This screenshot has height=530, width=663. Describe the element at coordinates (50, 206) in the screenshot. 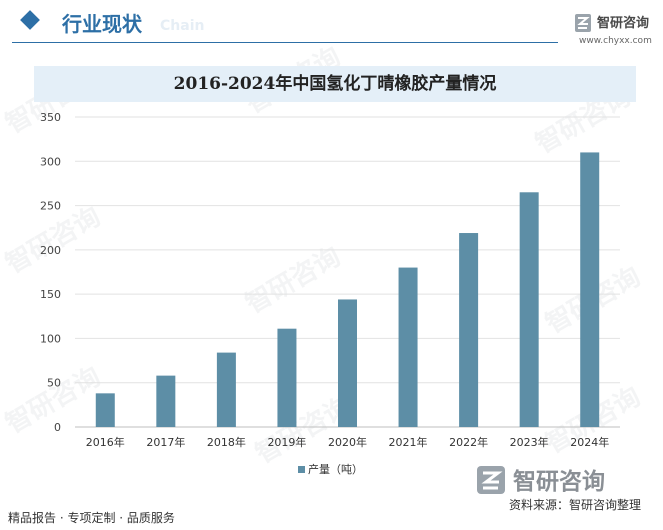

I see `y-tick-label: 250` at that location.